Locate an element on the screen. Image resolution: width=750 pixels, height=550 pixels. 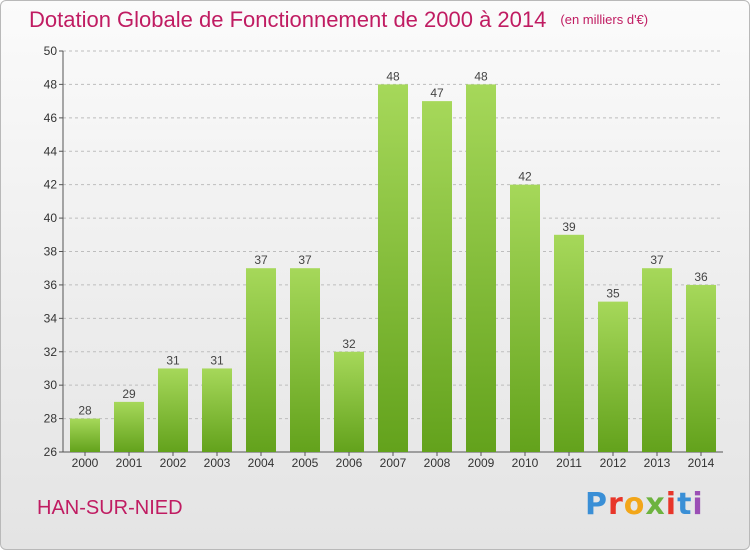
x-tick-label: 2012 is located at coordinates (613, 463).